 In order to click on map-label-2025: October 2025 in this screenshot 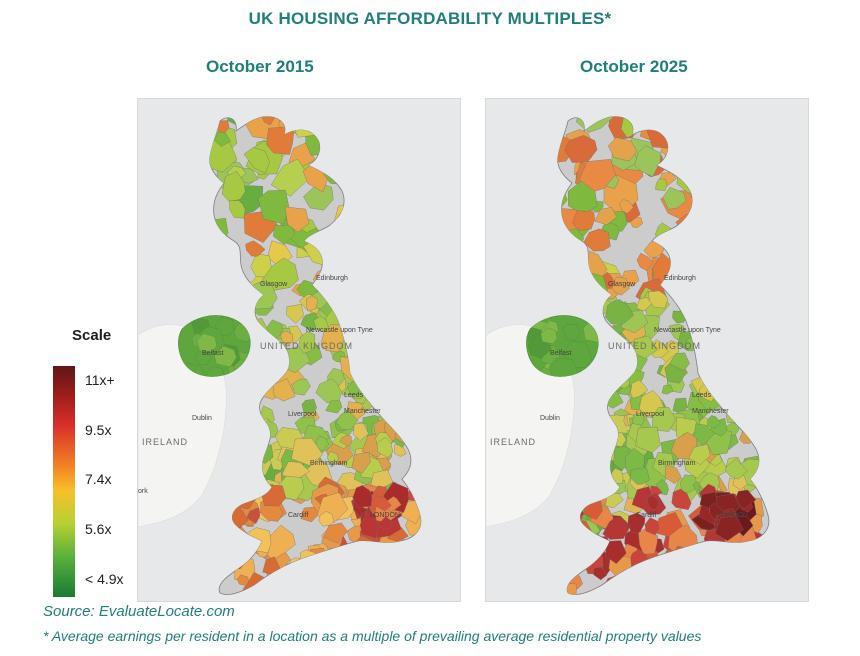, I will do `click(634, 66)`.